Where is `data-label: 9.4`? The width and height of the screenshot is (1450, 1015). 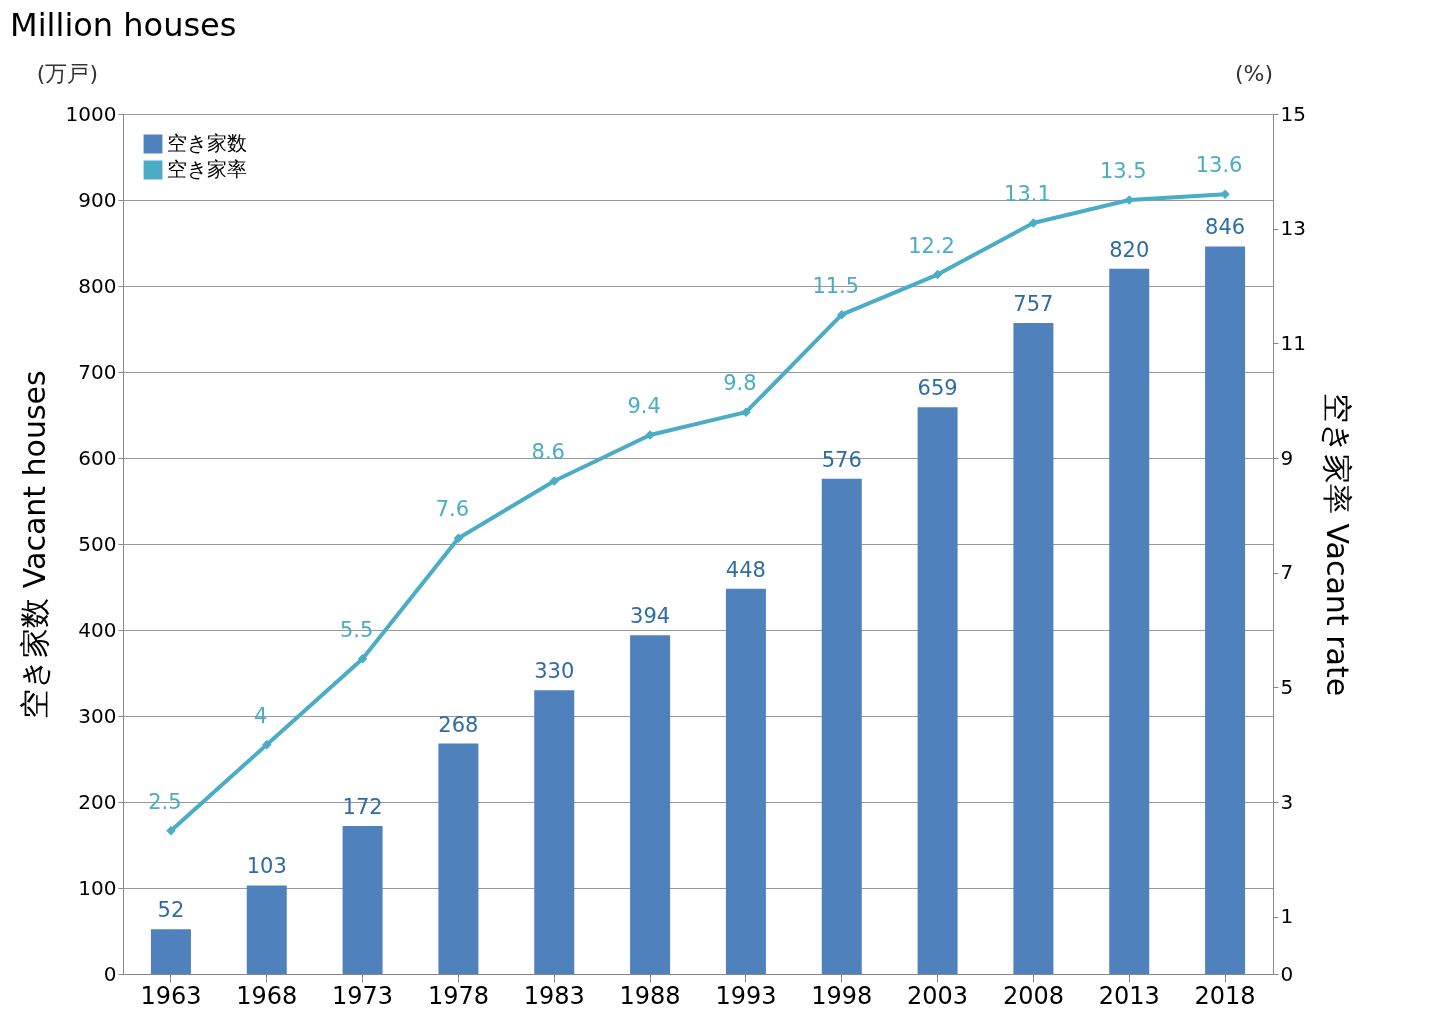
data-label: 9.4 is located at coordinates (644, 406).